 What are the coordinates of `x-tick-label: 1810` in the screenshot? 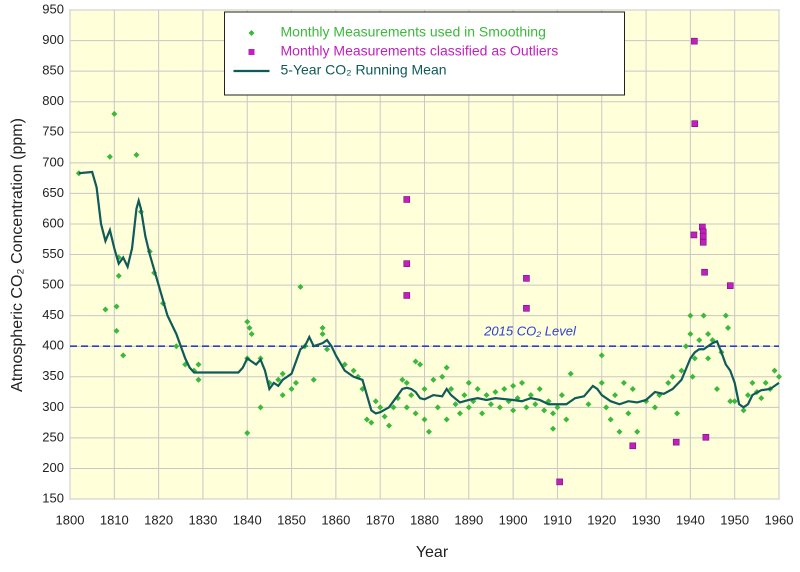 It's located at (114, 519).